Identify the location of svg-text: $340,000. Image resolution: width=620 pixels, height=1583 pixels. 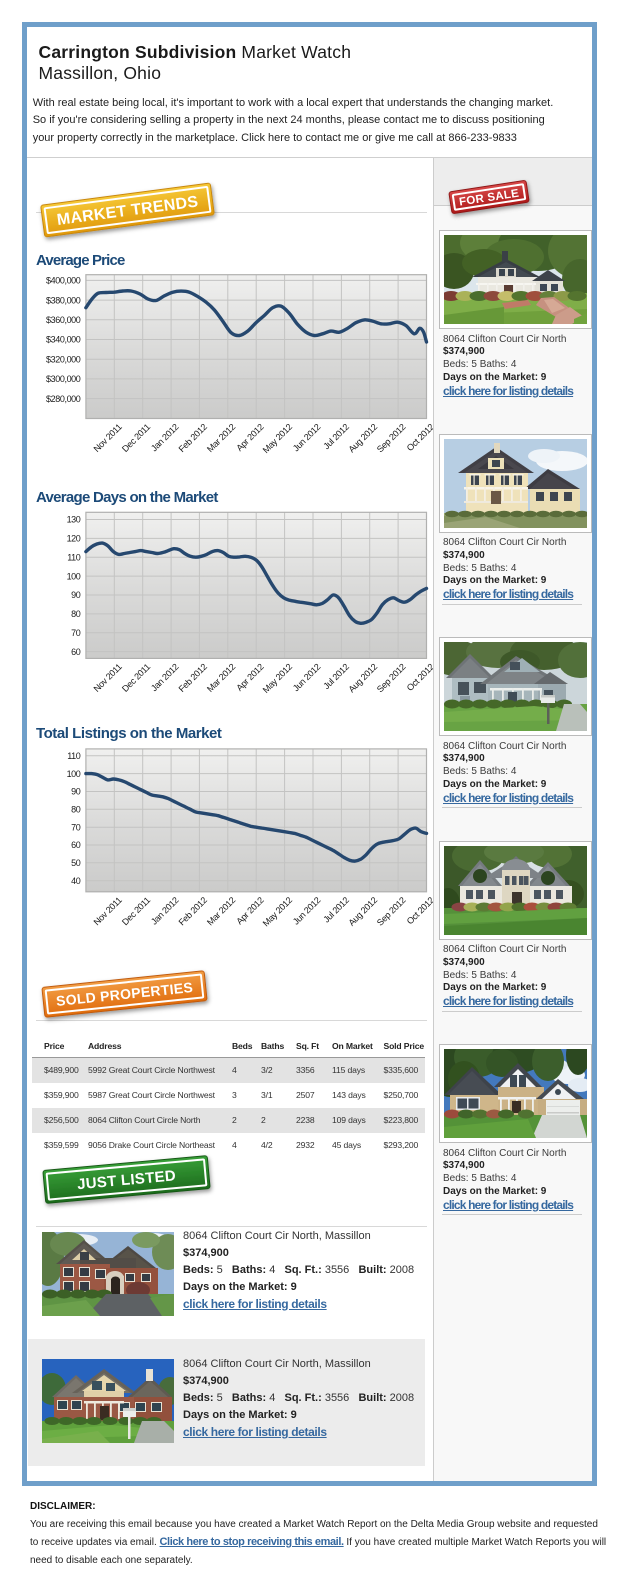
(63, 340).